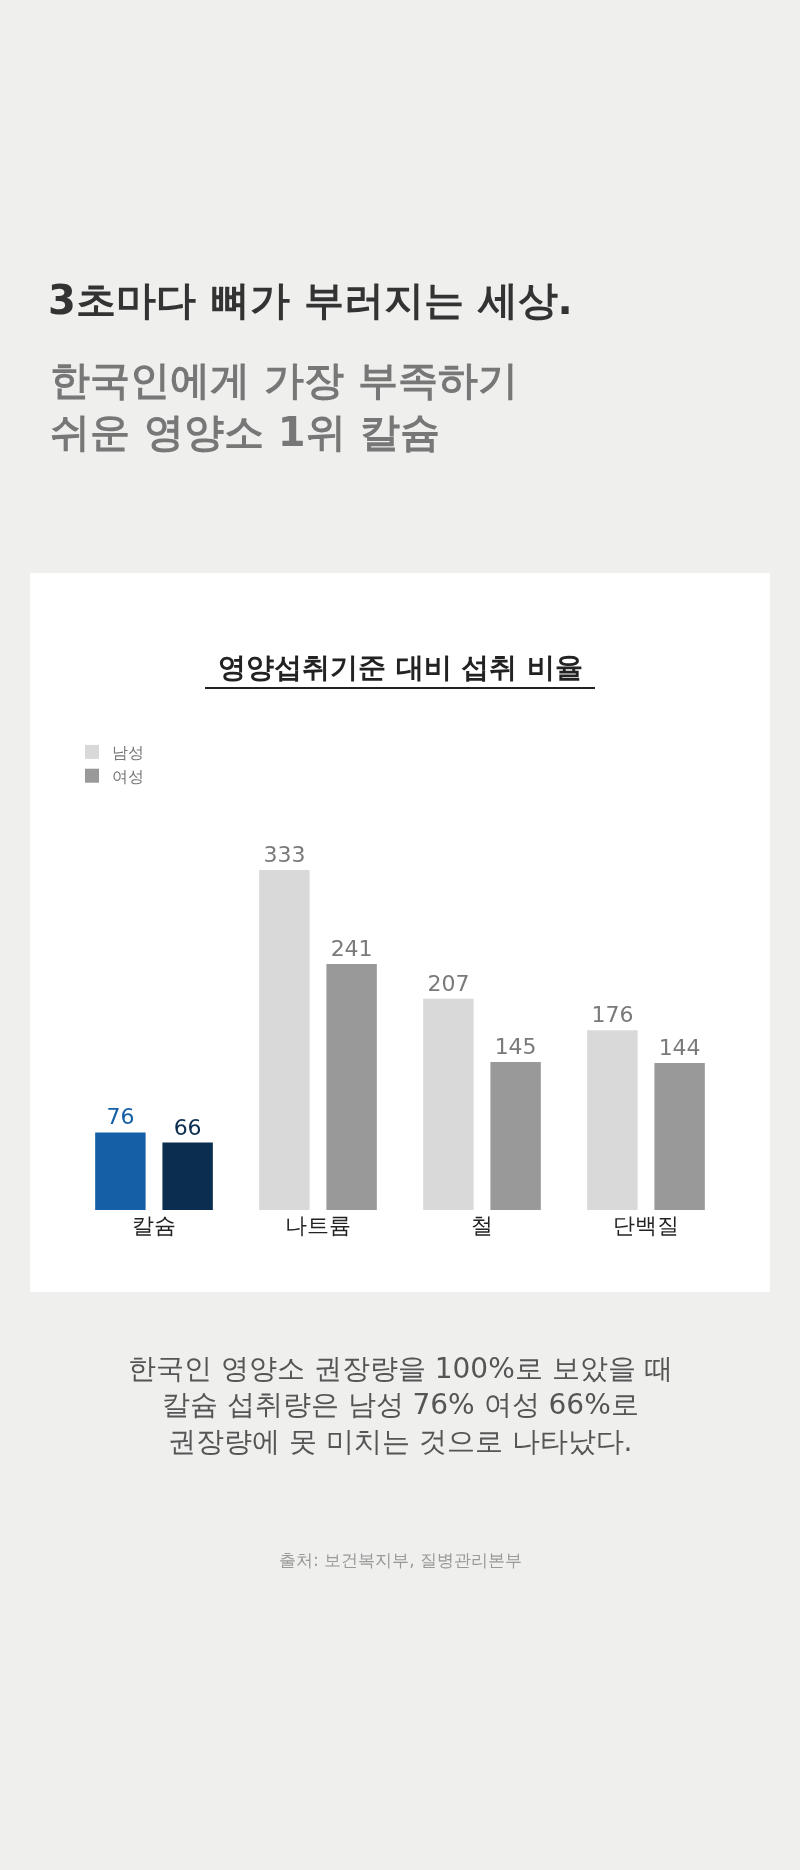  What do you see at coordinates (284, 854) in the screenshot?
I see `data-label: 333` at bounding box center [284, 854].